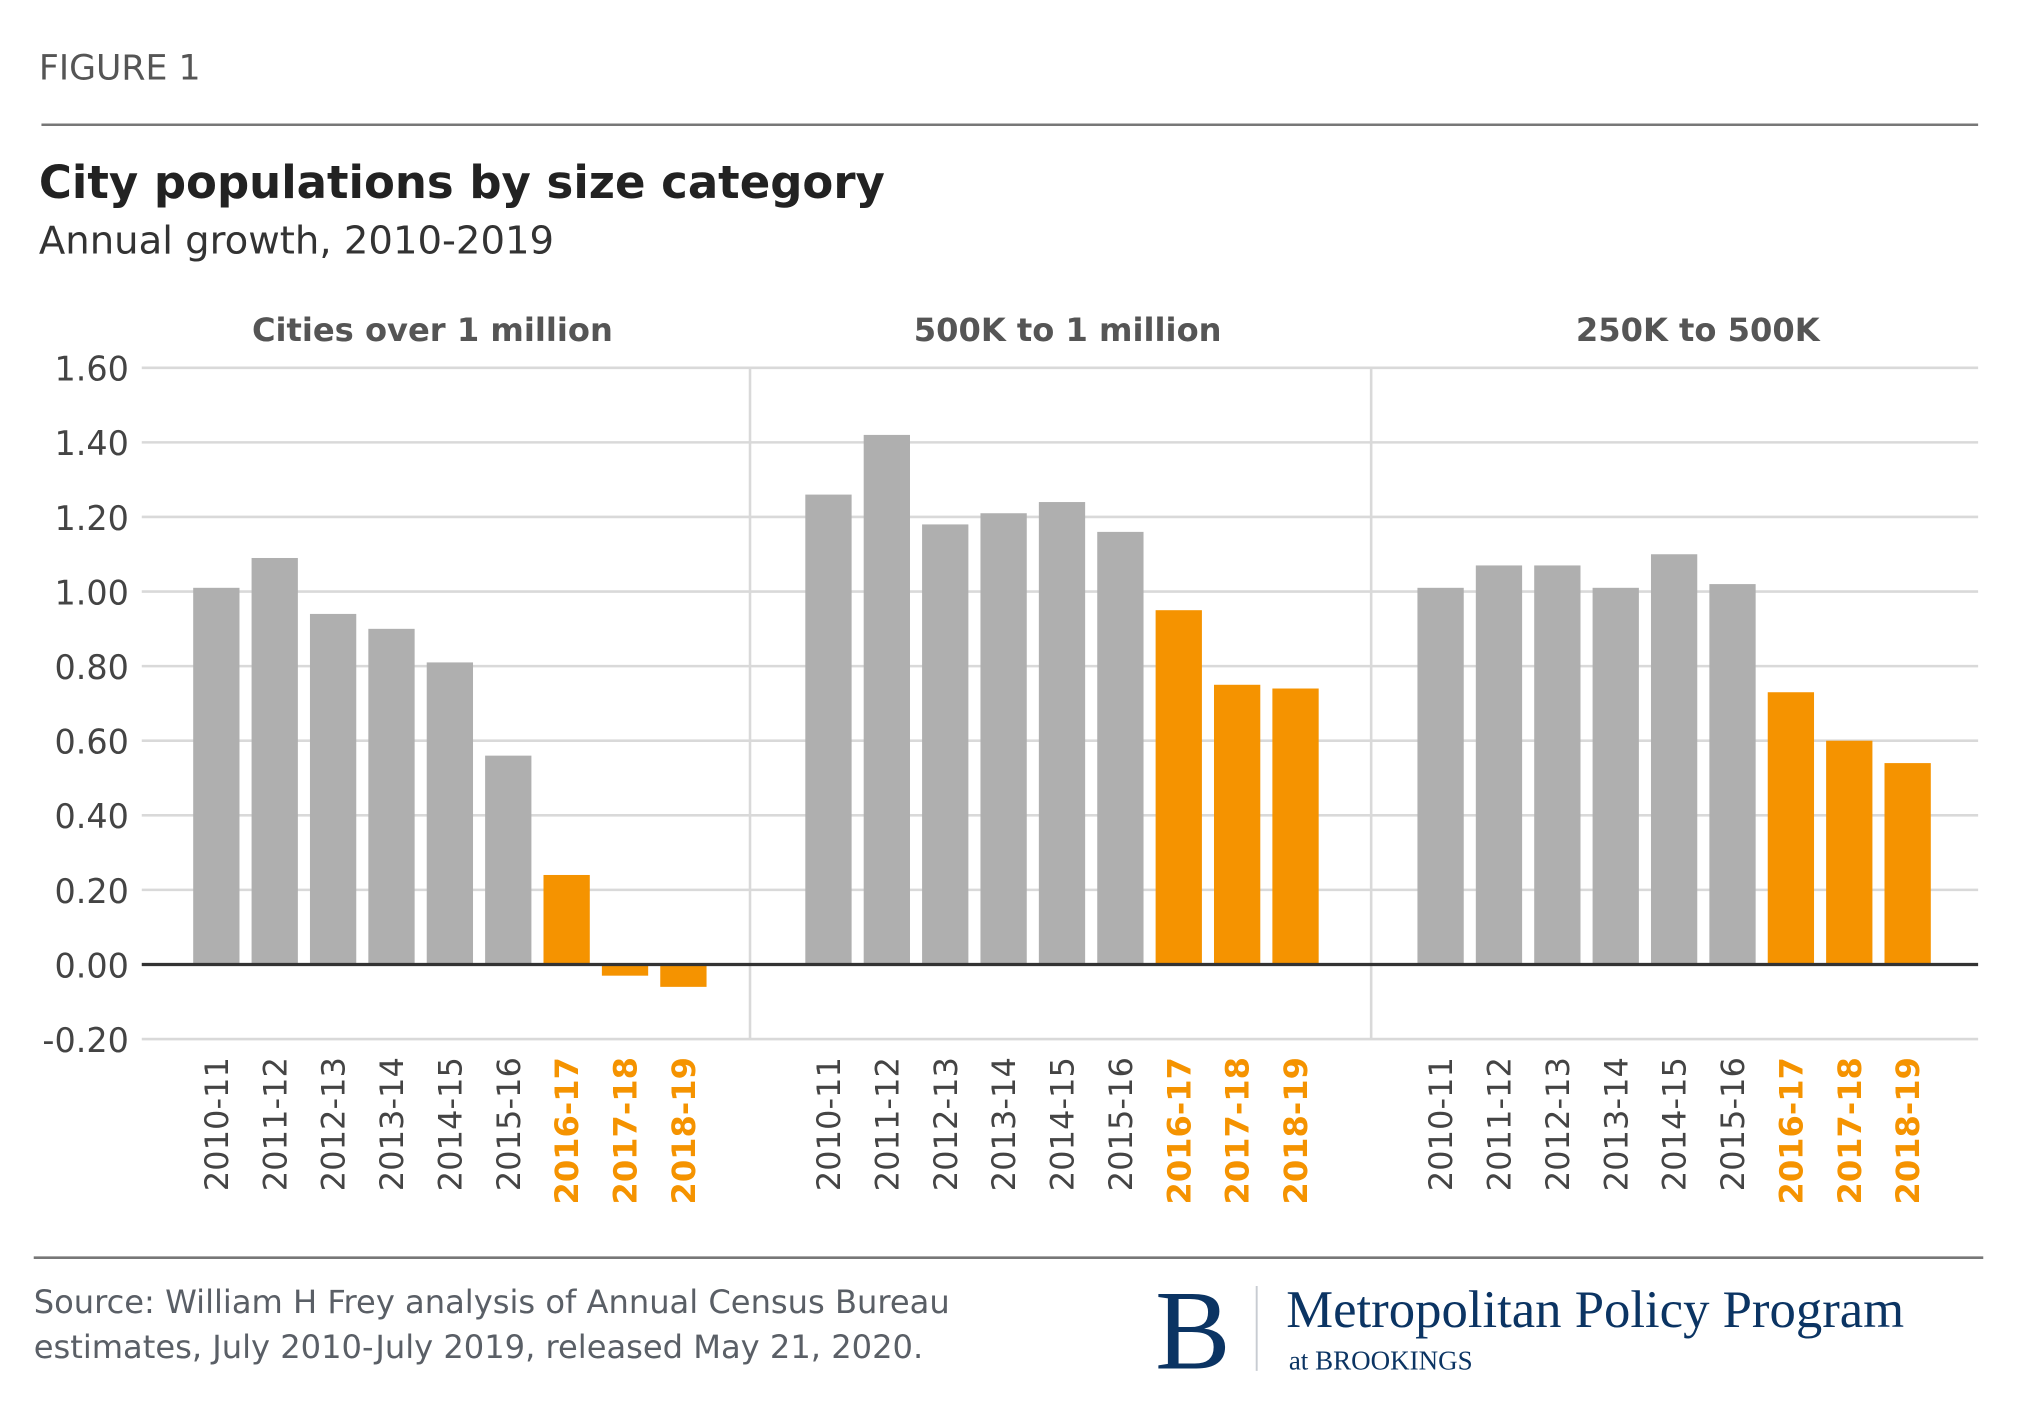 This screenshot has width=2017, height=1421. Describe the element at coordinates (91, 742) in the screenshot. I see `y-tick-label: 0.60` at that location.